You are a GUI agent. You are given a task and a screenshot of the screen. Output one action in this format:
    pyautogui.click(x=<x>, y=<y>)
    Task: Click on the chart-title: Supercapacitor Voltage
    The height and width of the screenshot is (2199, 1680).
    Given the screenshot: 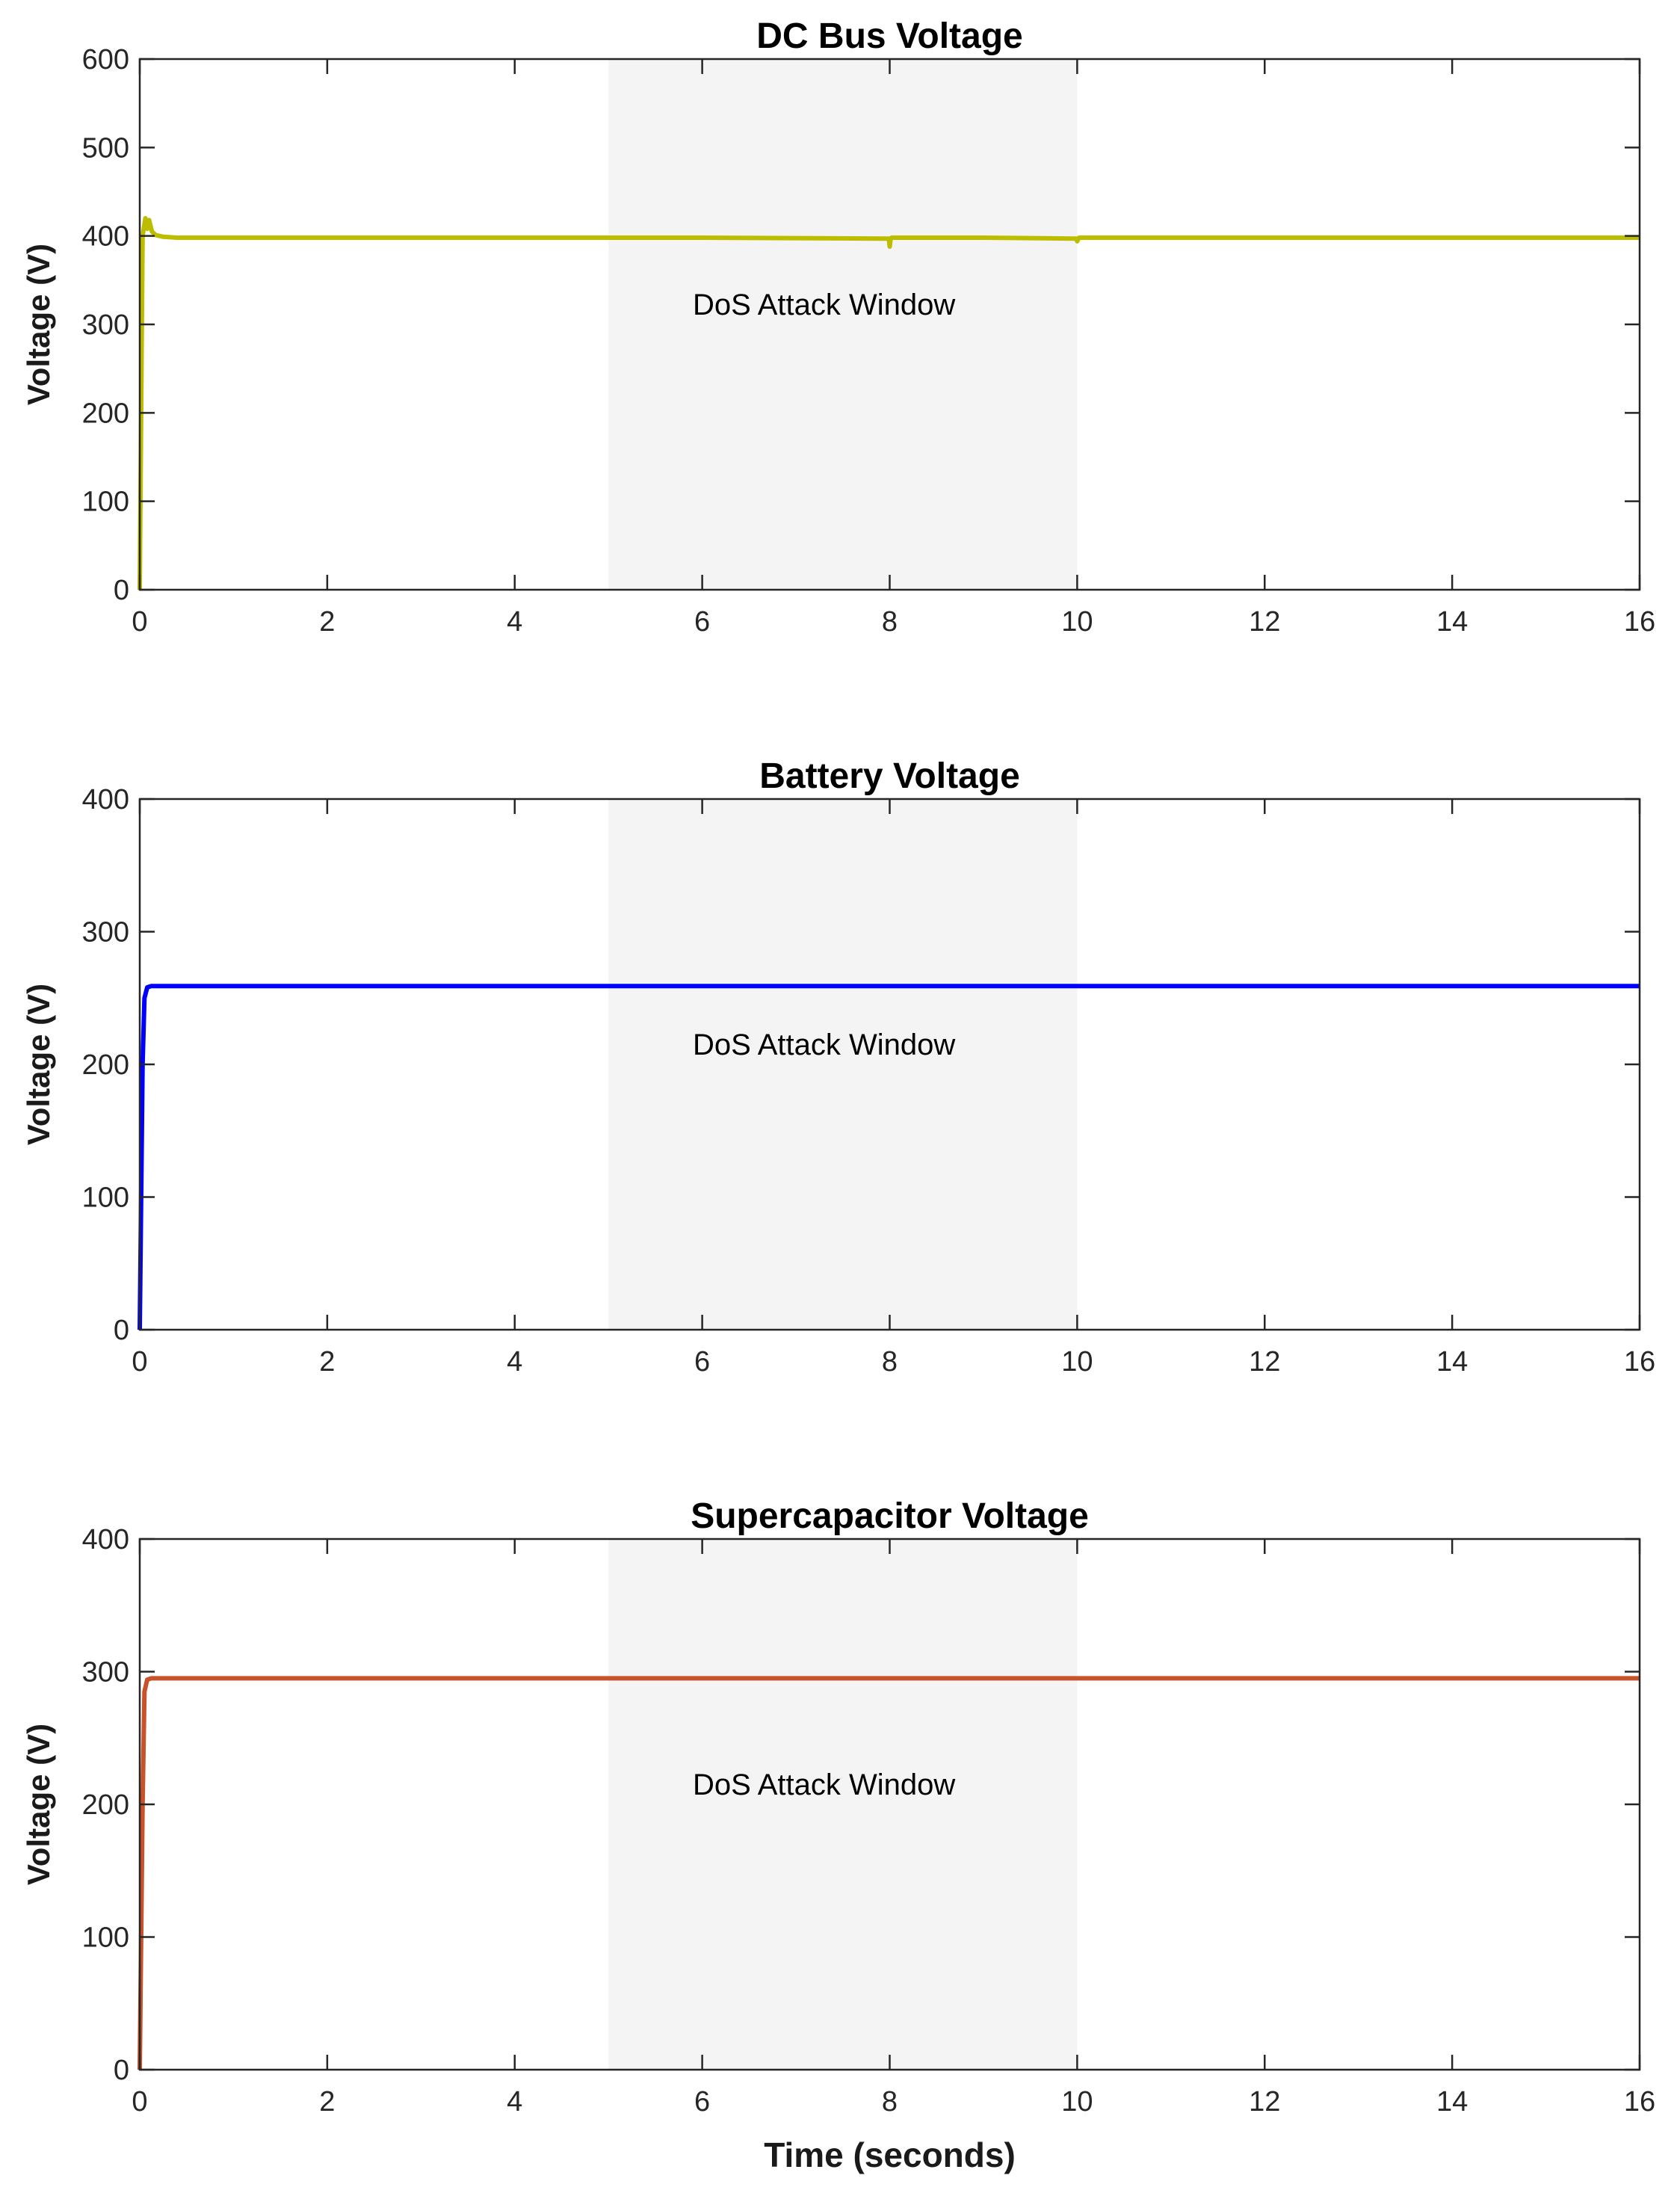 What is the action you would take?
    pyautogui.click(x=890, y=1516)
    